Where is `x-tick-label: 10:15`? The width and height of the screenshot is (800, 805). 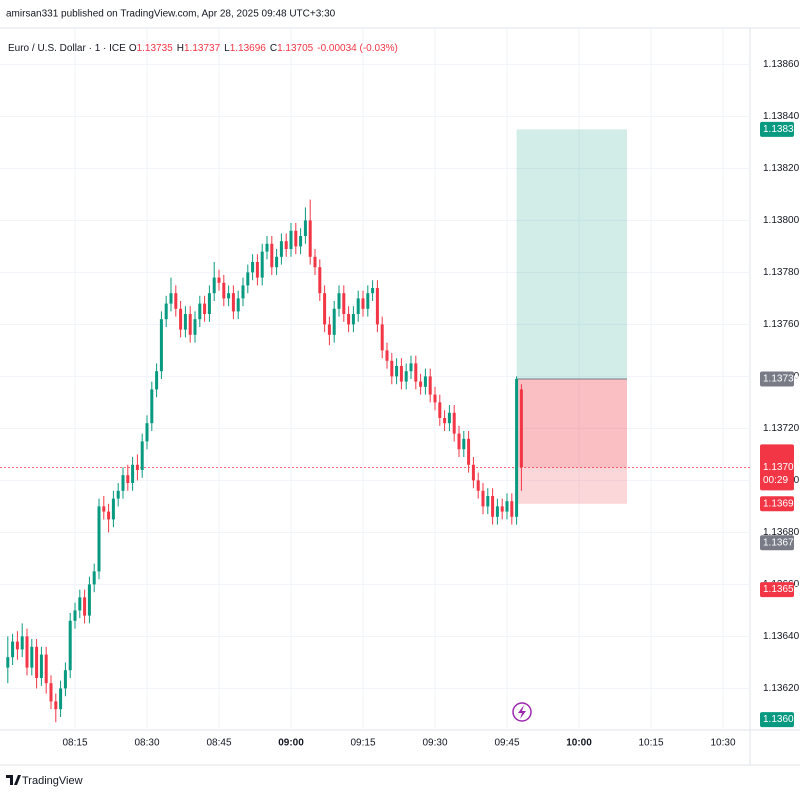 x-tick-label: 10:15 is located at coordinates (650, 743).